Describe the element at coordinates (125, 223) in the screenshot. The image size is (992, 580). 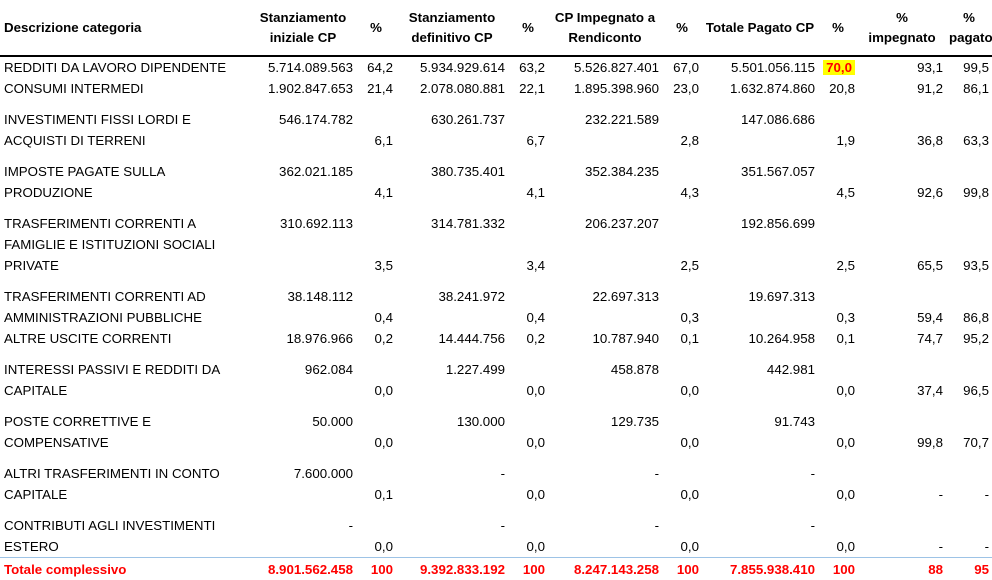
I see `descrizione-line: TRASFERIMENTI CORRENTI A` at that location.